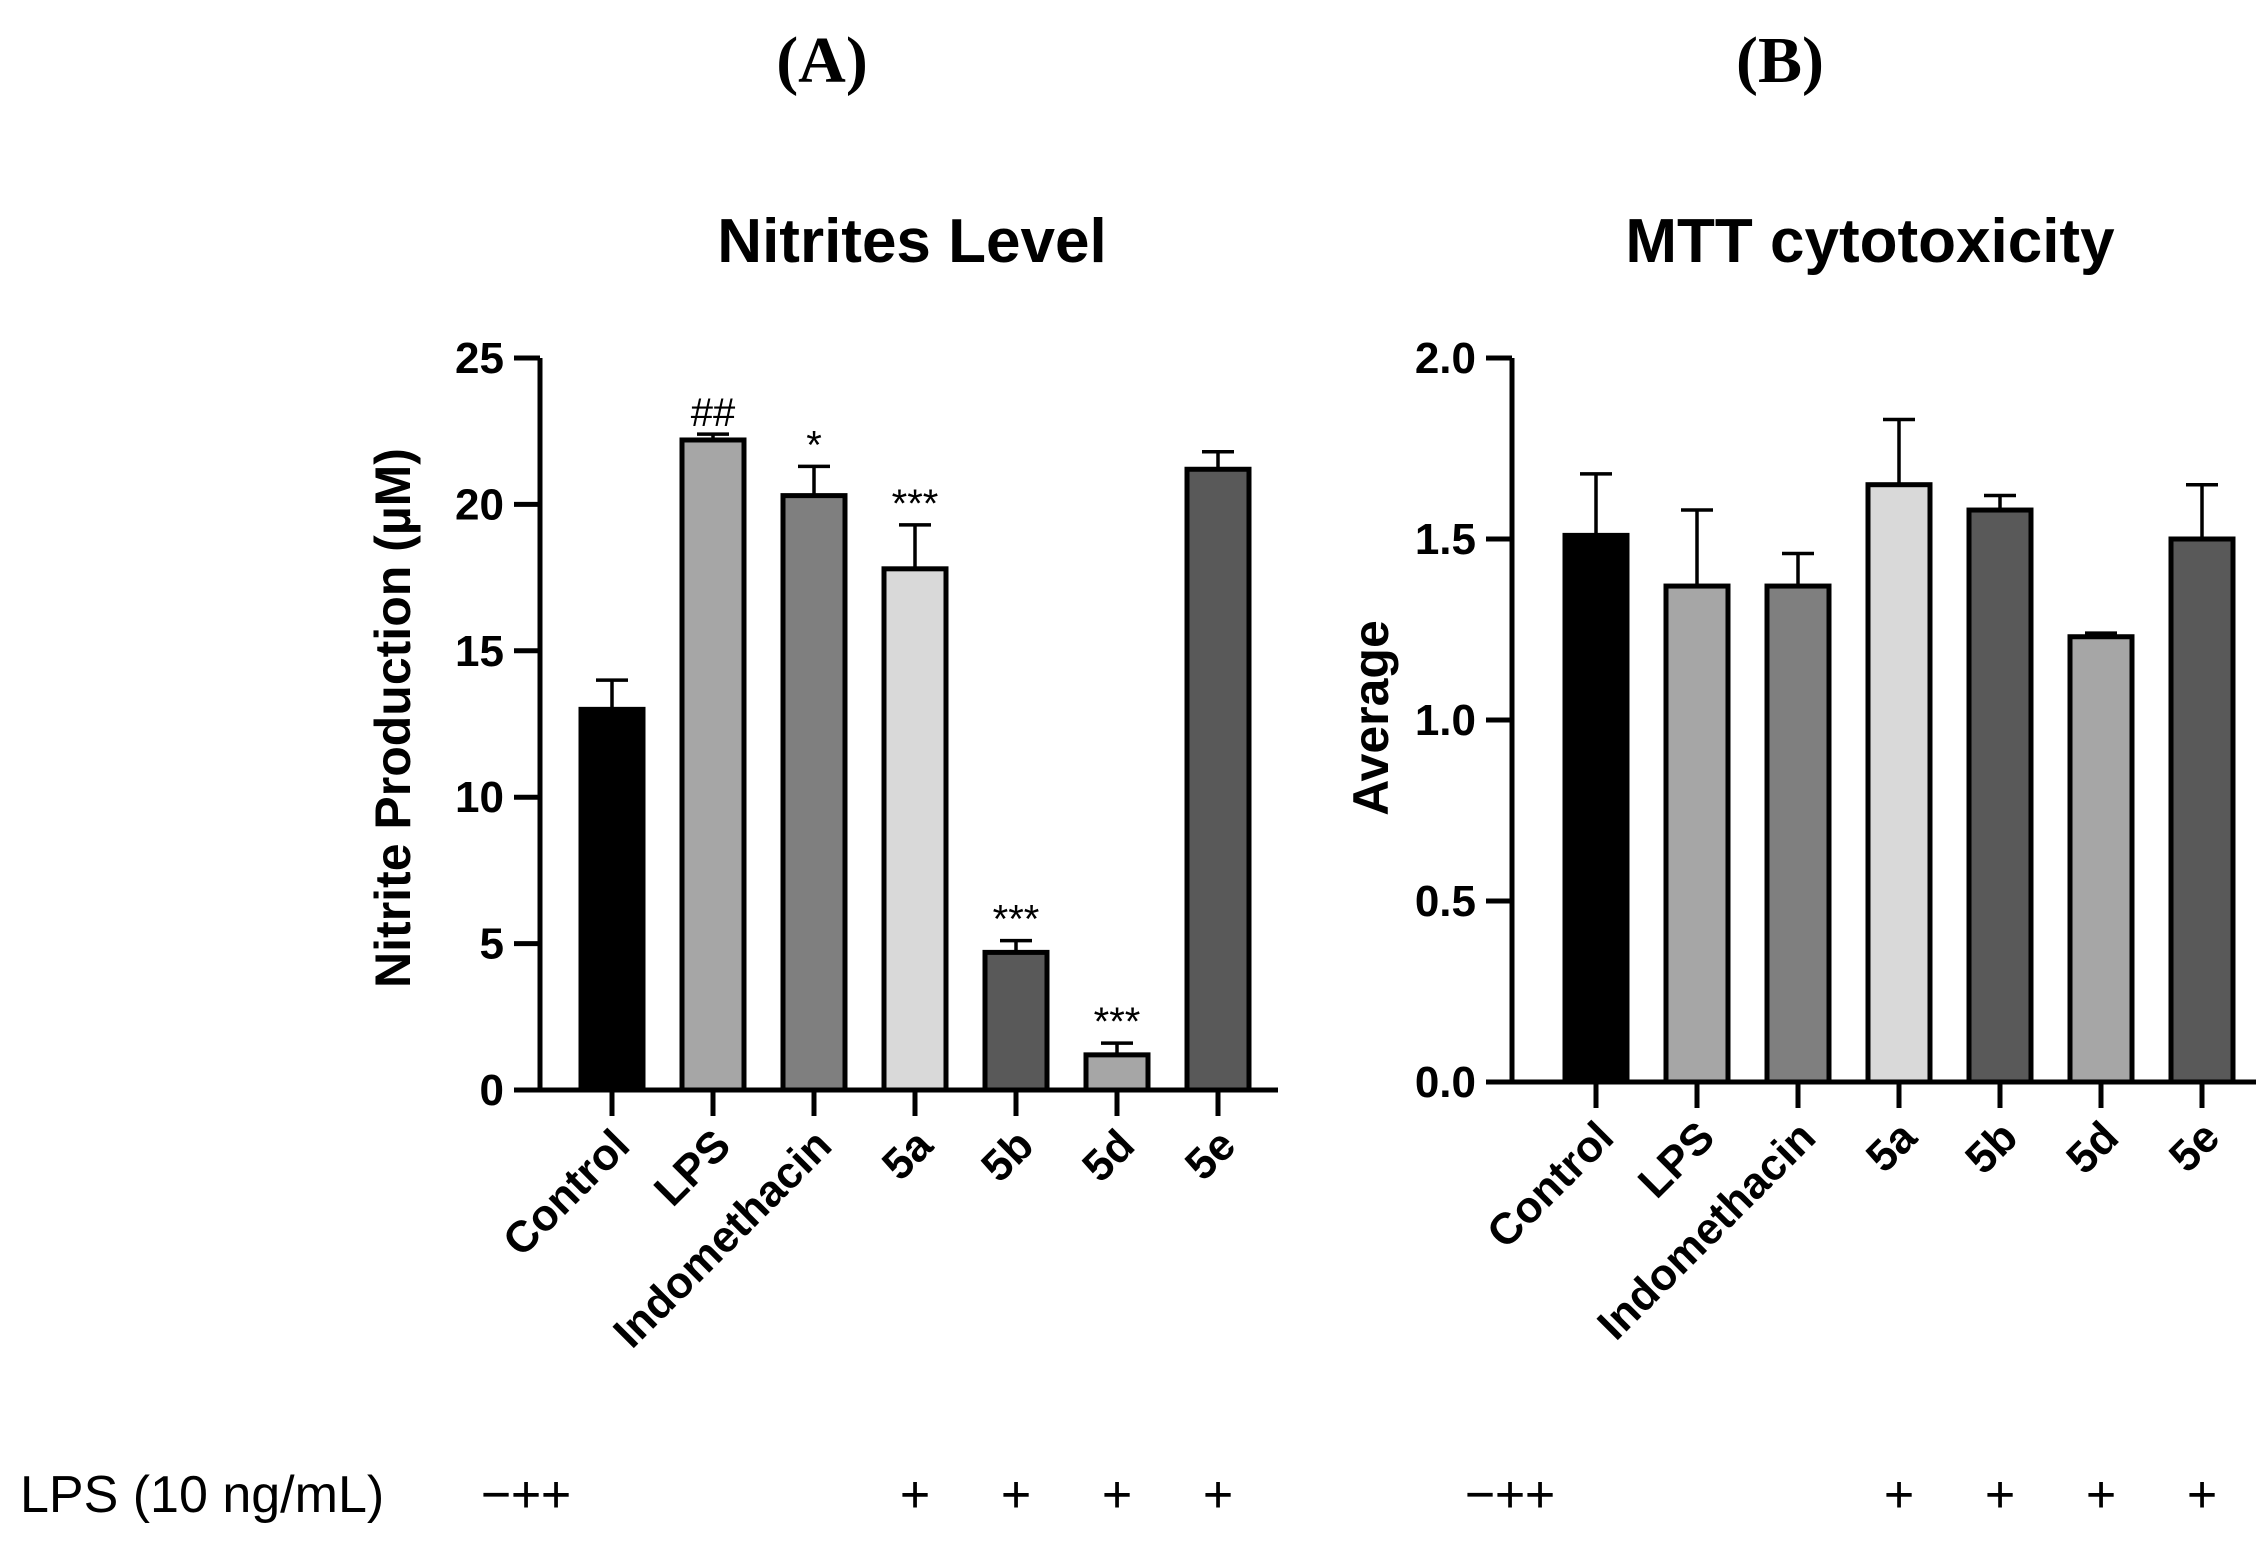  Describe the element at coordinates (822, 60) in the screenshot. I see `panel-a-label: (A)` at that location.